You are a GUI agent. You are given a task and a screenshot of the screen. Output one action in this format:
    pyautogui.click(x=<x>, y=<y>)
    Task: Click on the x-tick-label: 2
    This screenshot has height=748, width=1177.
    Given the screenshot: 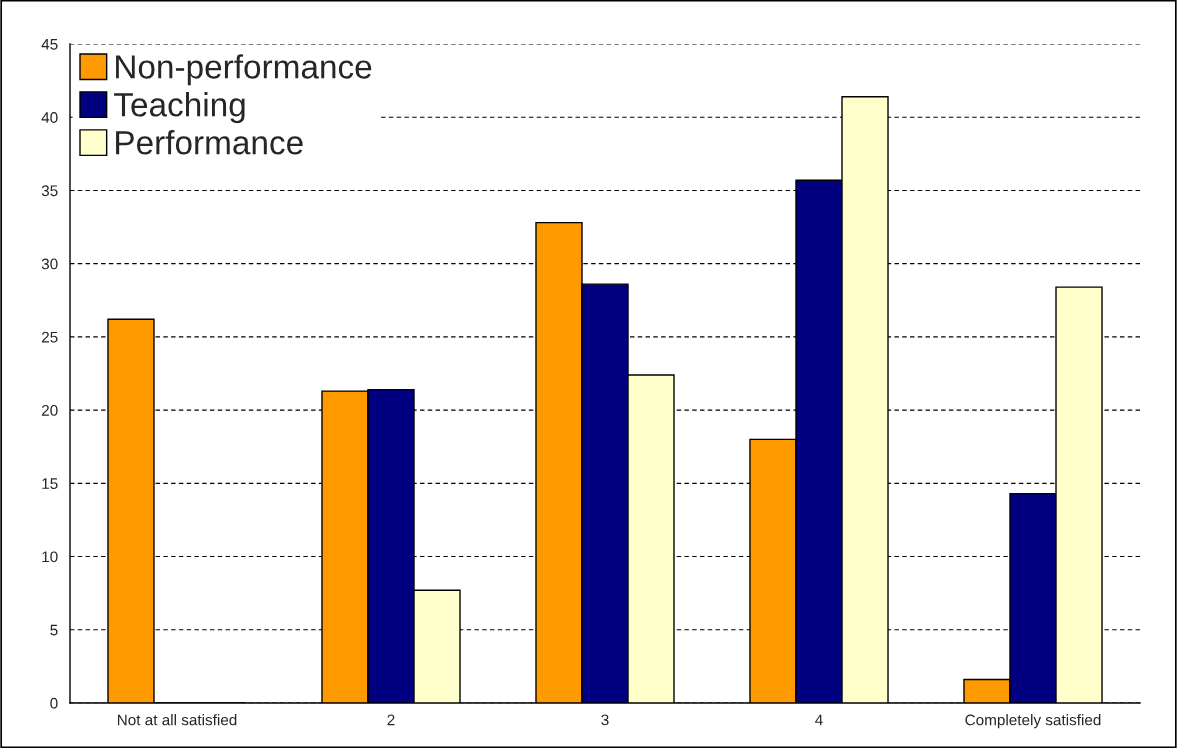 What is the action you would take?
    pyautogui.click(x=391, y=720)
    